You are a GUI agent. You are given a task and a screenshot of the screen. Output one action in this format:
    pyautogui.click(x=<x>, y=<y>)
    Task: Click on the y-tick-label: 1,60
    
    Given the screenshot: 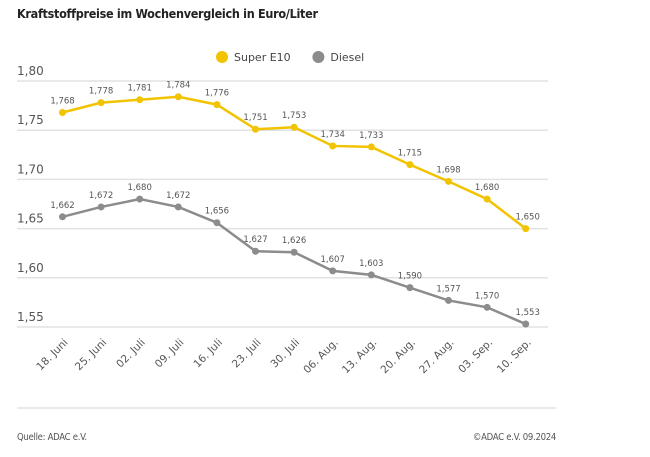 What is the action you would take?
    pyautogui.click(x=30, y=268)
    